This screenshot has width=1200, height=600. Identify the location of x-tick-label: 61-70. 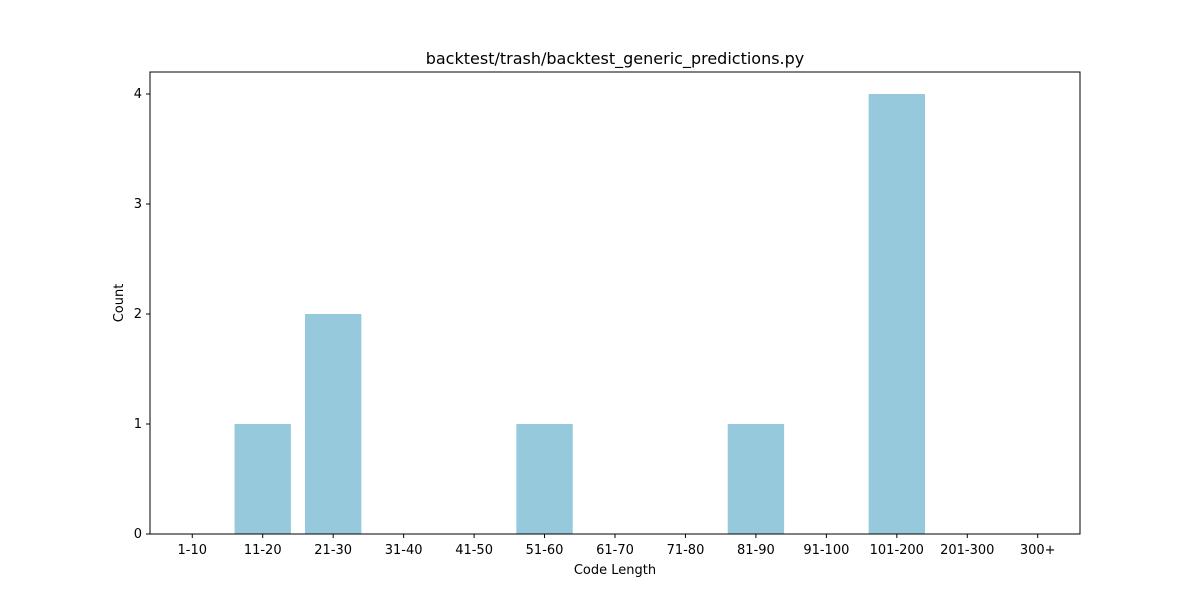
(615, 550).